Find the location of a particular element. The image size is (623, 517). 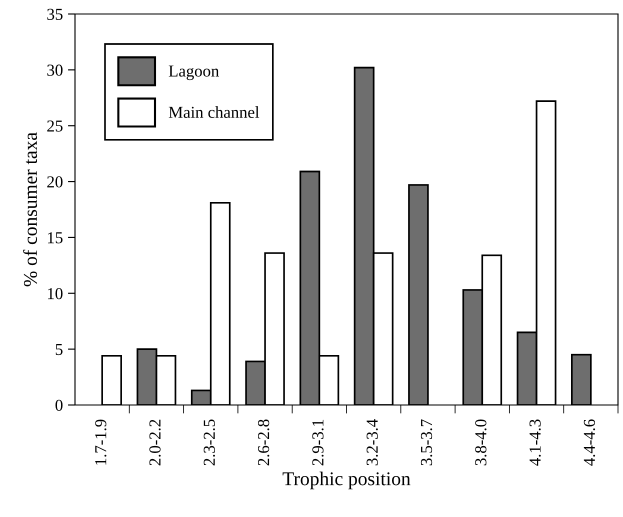

y-tick-label: 0 is located at coordinates (59, 405).